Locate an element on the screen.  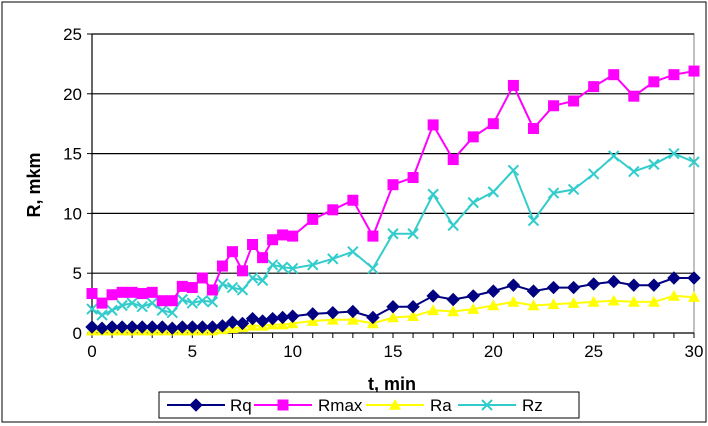
x-tick-label: 15 is located at coordinates (393, 351).